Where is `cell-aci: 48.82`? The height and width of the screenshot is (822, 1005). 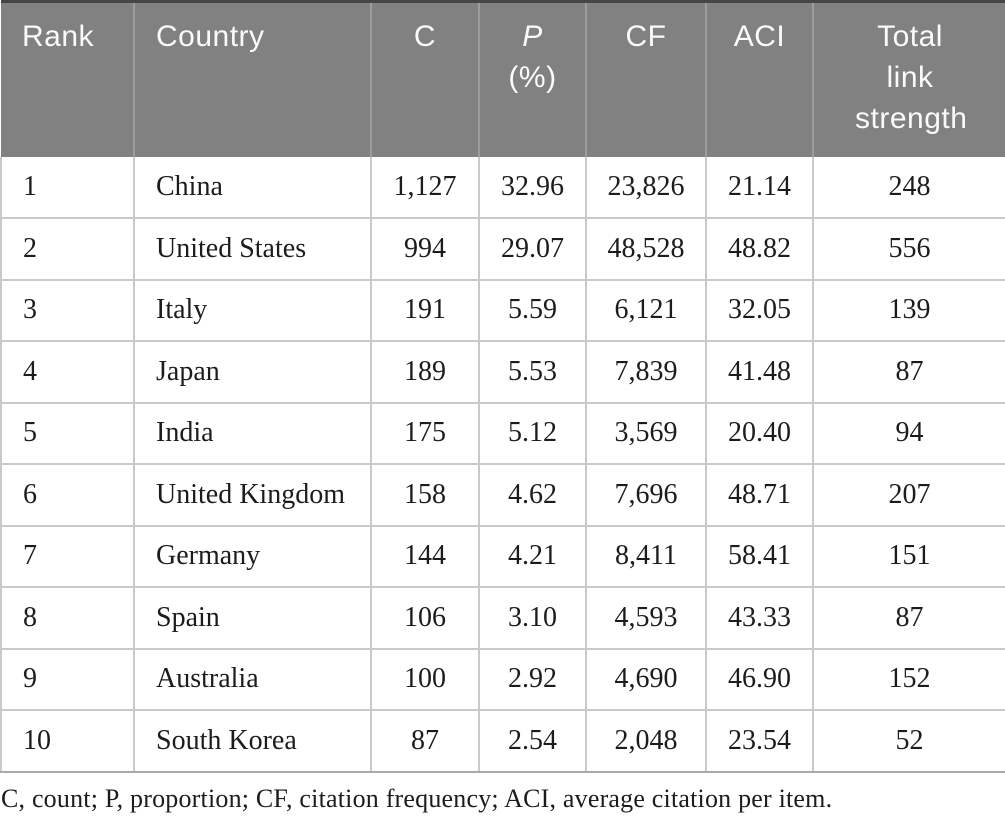 cell-aci: 48.82 is located at coordinates (759, 249).